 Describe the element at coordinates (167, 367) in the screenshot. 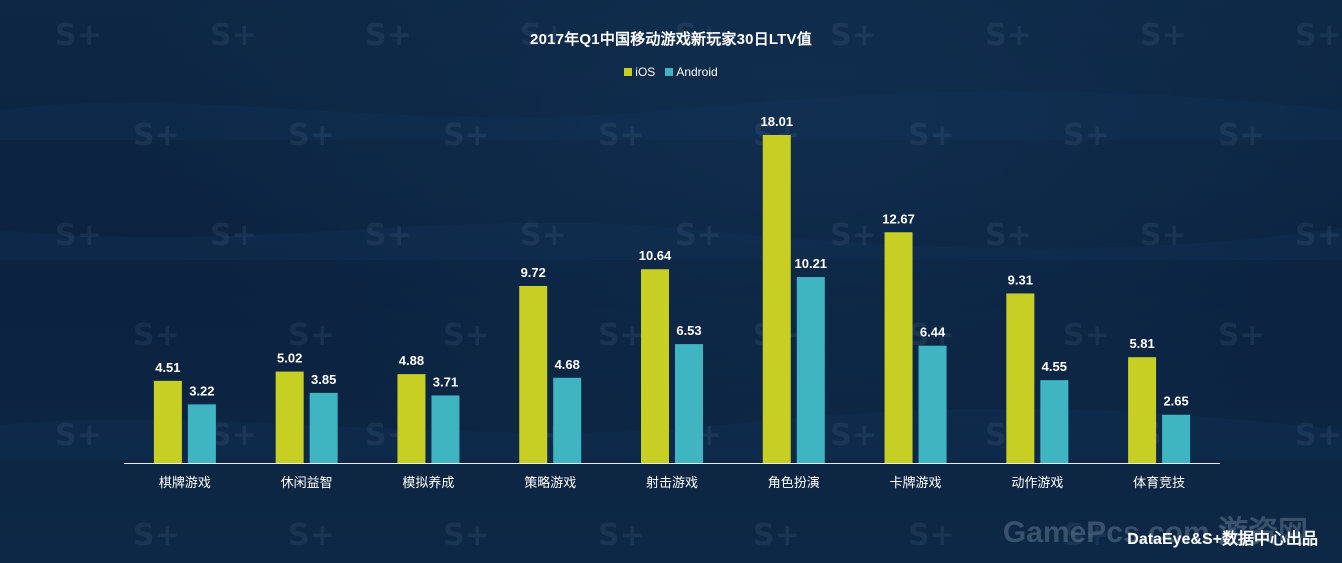

I see `data-label-ios-0: 4.51` at that location.